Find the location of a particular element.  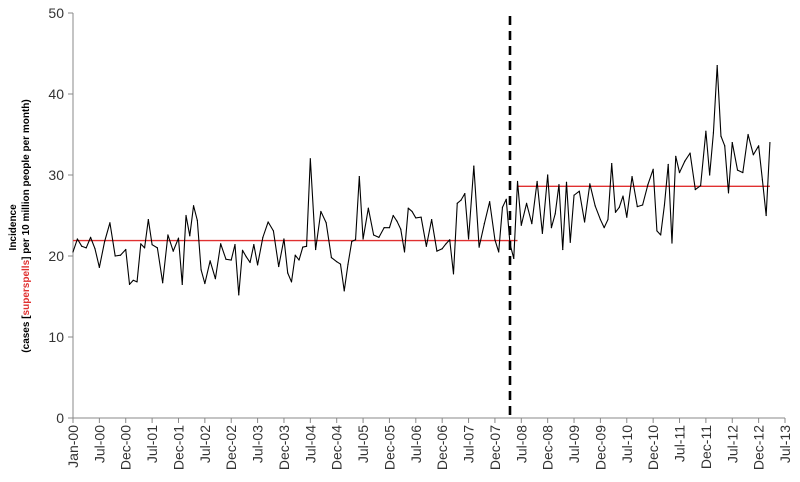

x-tick-label: Jul-01 is located at coordinates (152, 444).